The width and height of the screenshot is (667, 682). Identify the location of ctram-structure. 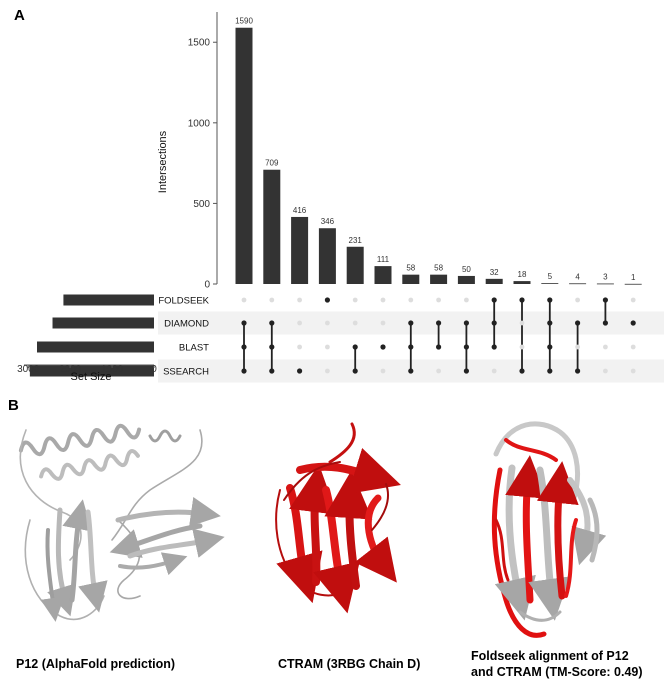
(338, 518).